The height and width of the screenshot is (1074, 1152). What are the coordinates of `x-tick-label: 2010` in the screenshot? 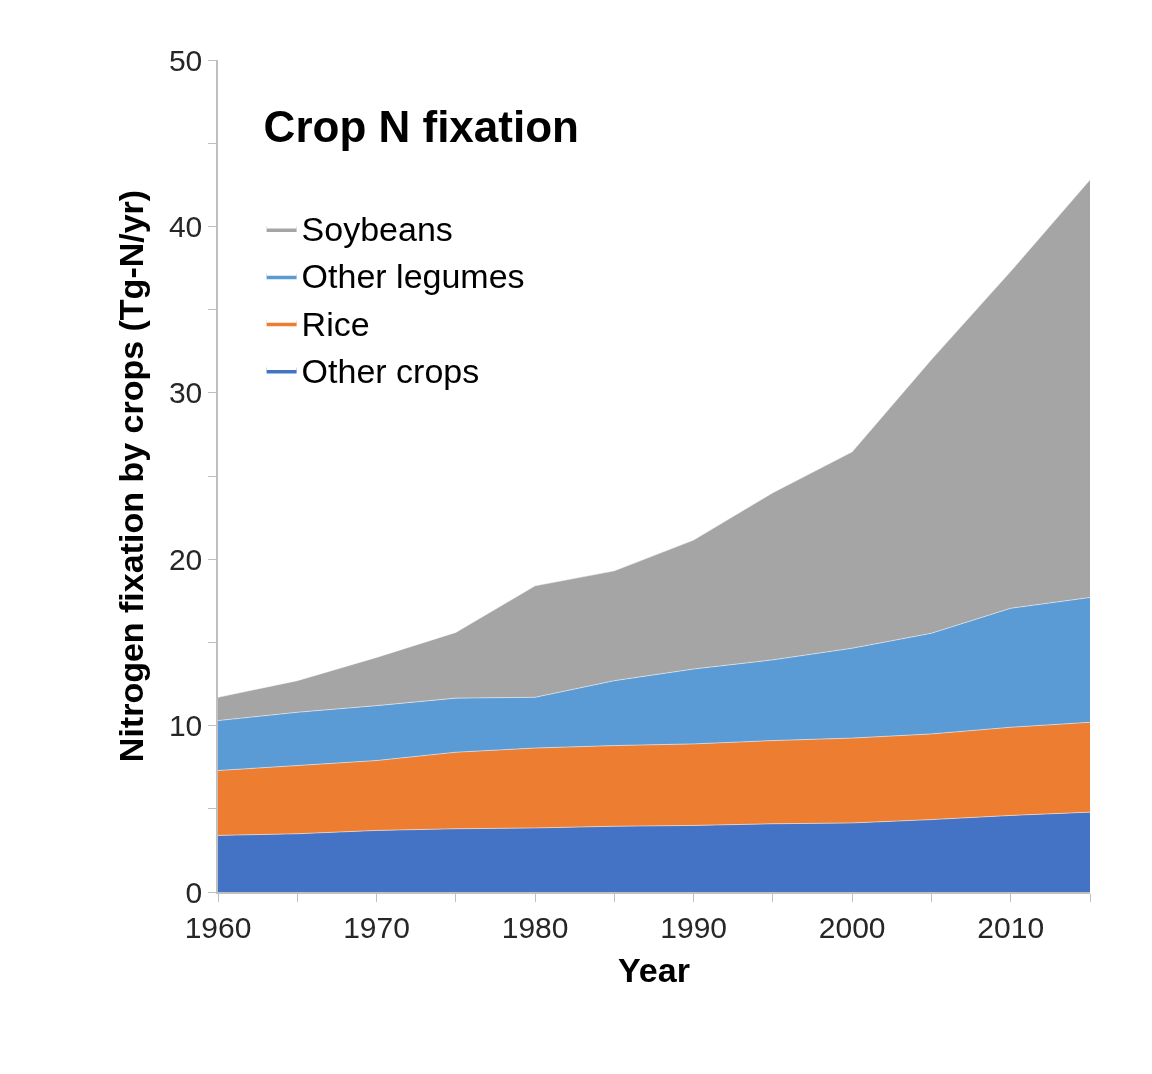 It's located at (1011, 927).